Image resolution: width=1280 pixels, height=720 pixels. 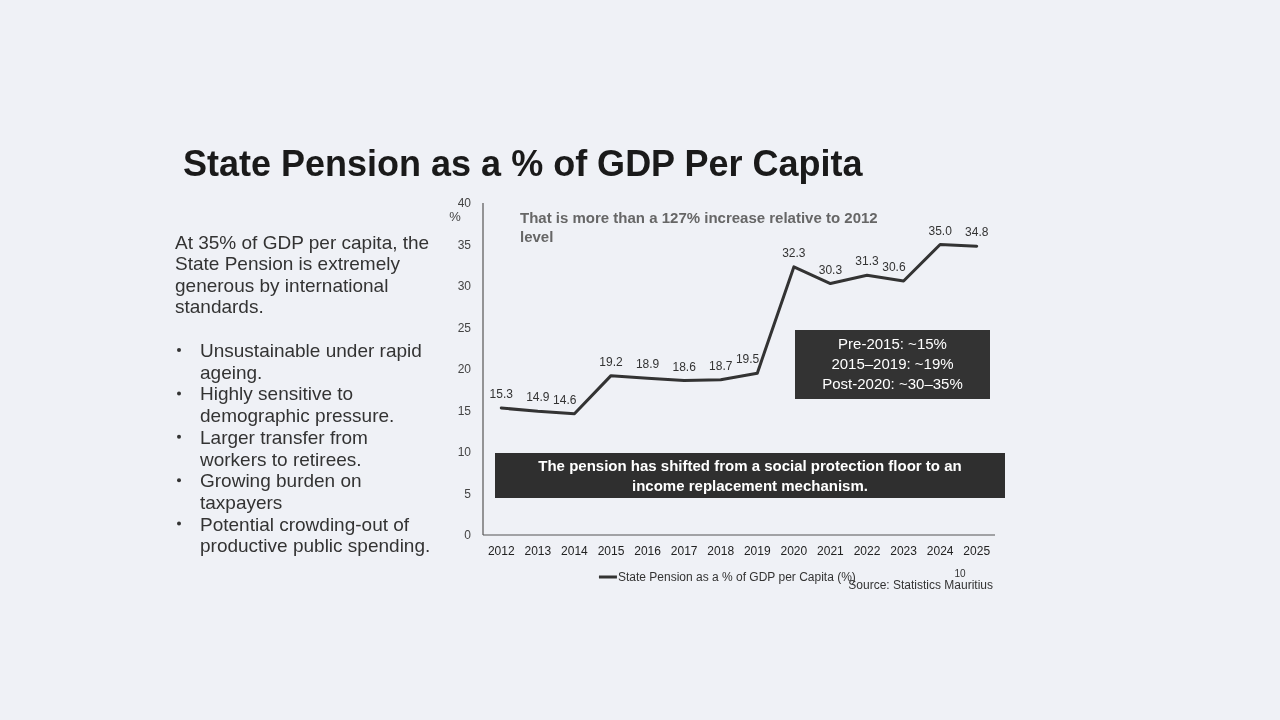 What do you see at coordinates (501, 394) in the screenshot?
I see `data-label: 15.3` at bounding box center [501, 394].